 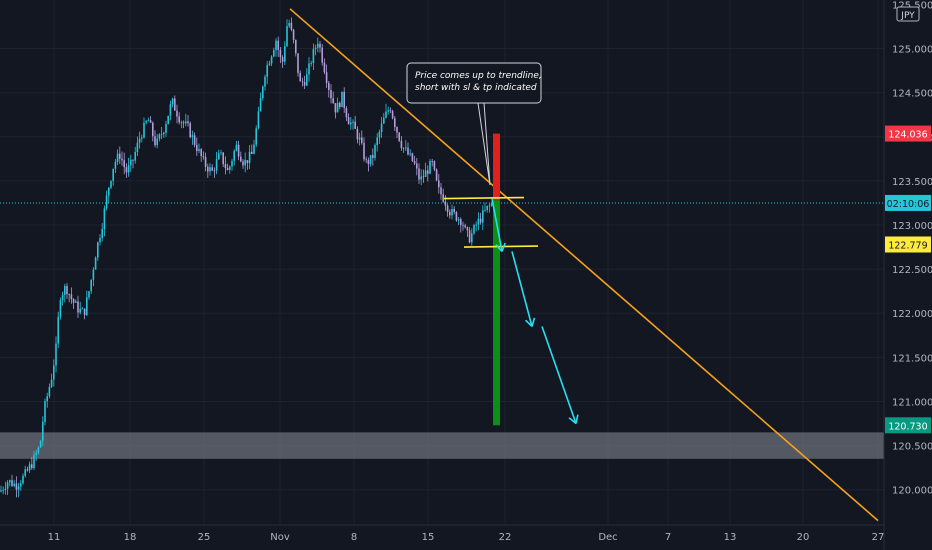 I want to click on stop-loss-price-label-bg, so click(x=908, y=133).